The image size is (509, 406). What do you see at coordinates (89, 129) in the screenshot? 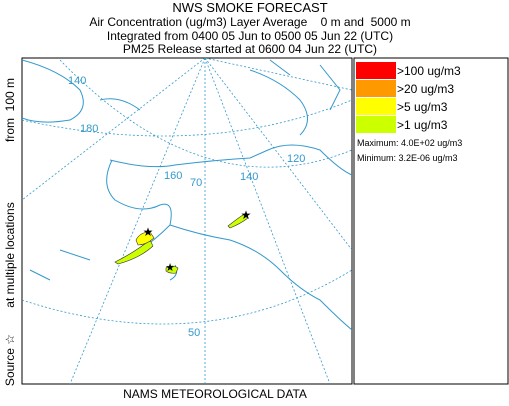
I see `grid-label: 180` at bounding box center [89, 129].